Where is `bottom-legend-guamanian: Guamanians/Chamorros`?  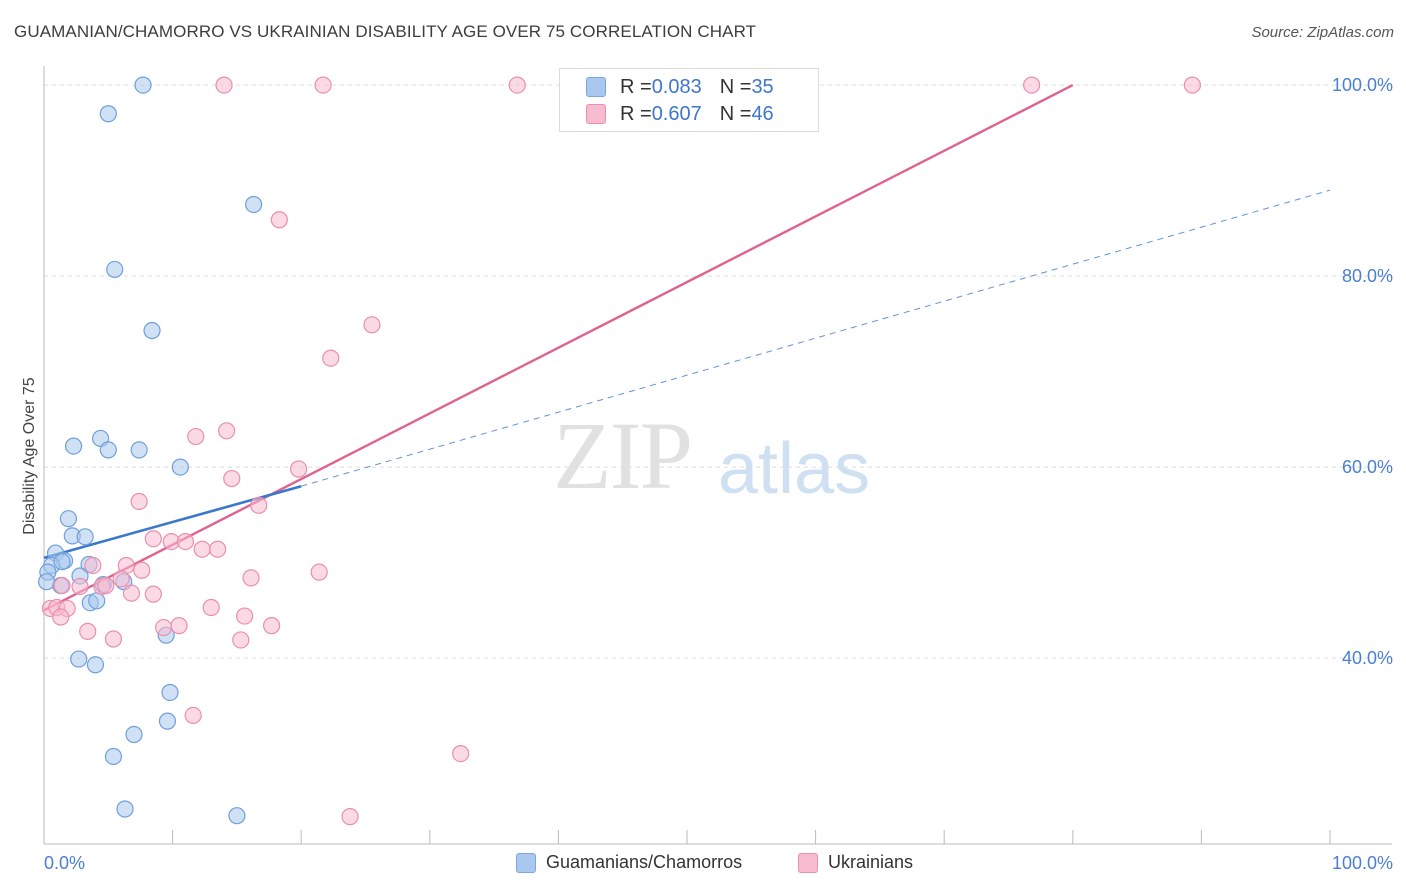
bottom-legend-guamanian: Guamanians/Chamorros is located at coordinates (629, 862).